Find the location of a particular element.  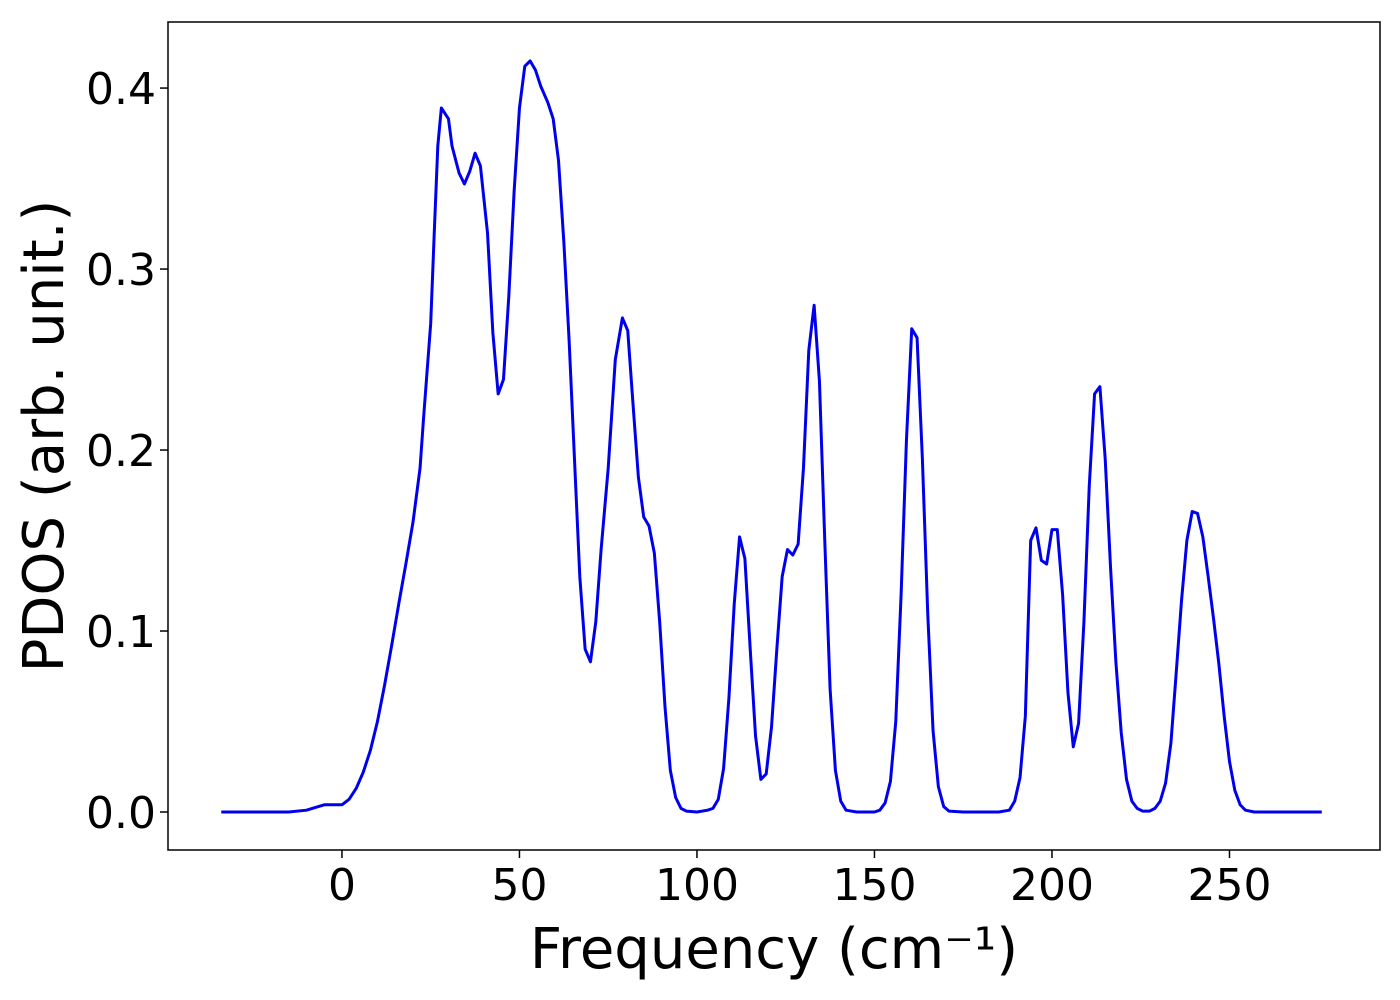

y-tick-label: 0.2 is located at coordinates (121, 451).